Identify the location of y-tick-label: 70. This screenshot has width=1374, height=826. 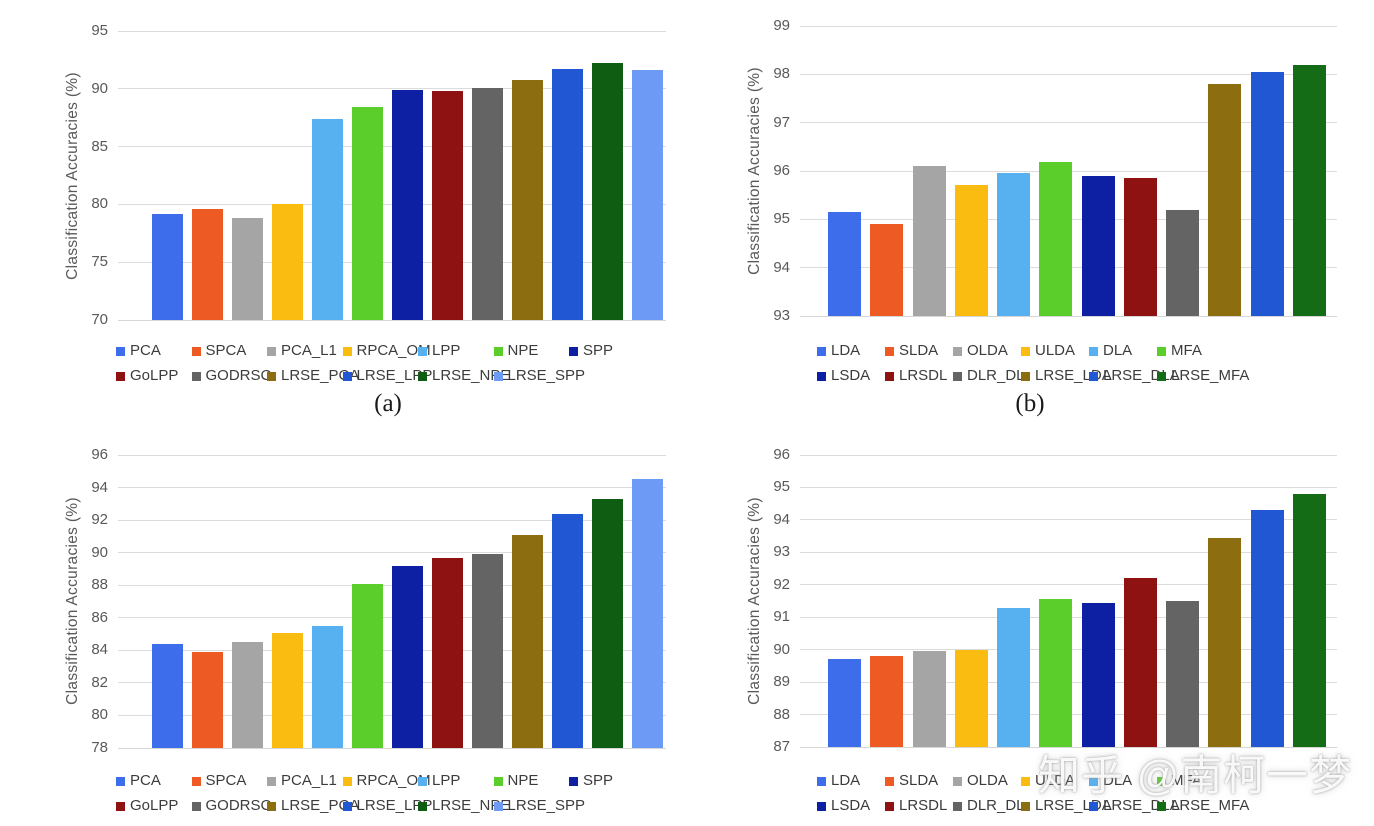
(99, 319).